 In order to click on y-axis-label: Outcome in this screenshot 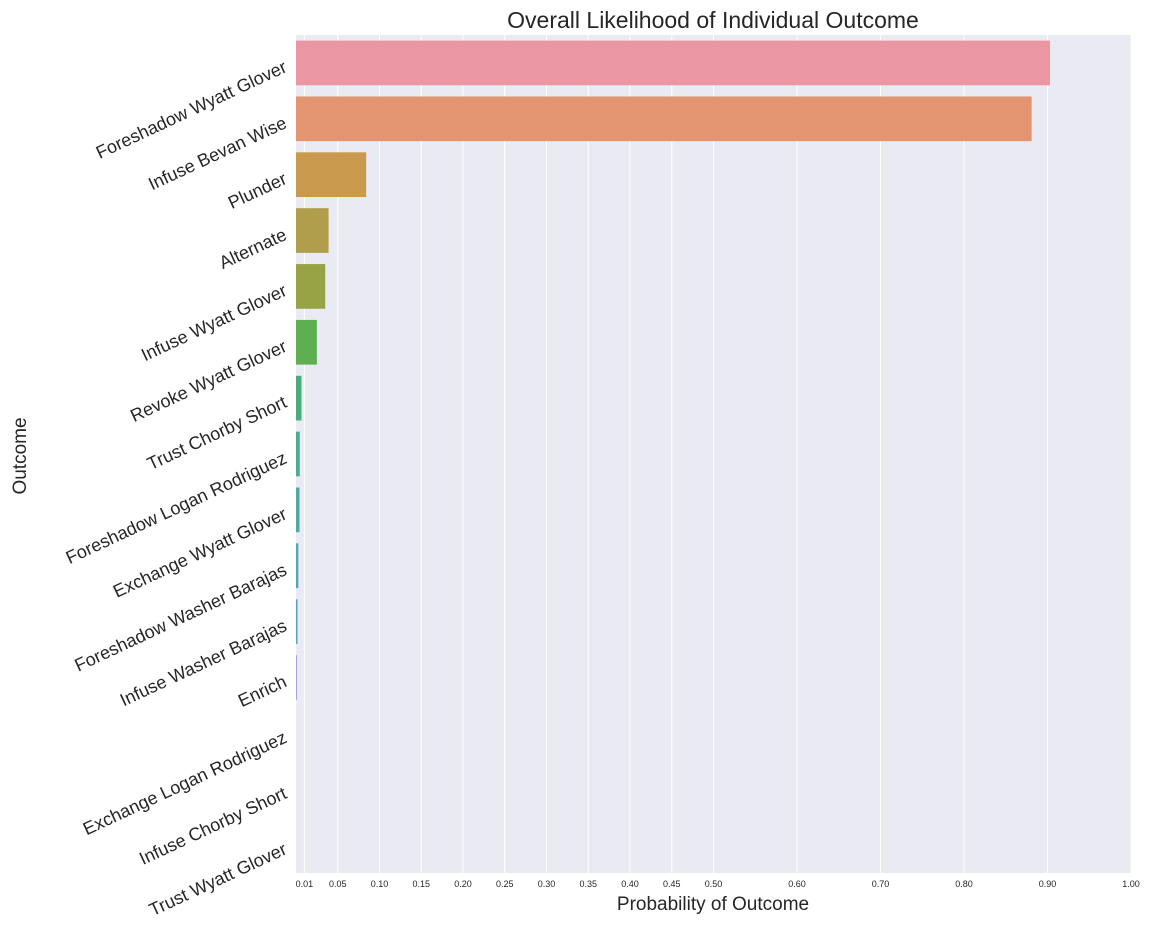, I will do `click(20, 455)`.